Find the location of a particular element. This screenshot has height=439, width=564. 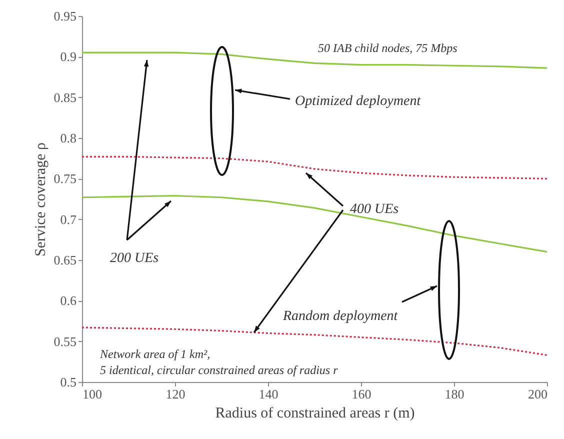

x-axis-title: Radius of constrained areas r (m) is located at coordinates (315, 414).